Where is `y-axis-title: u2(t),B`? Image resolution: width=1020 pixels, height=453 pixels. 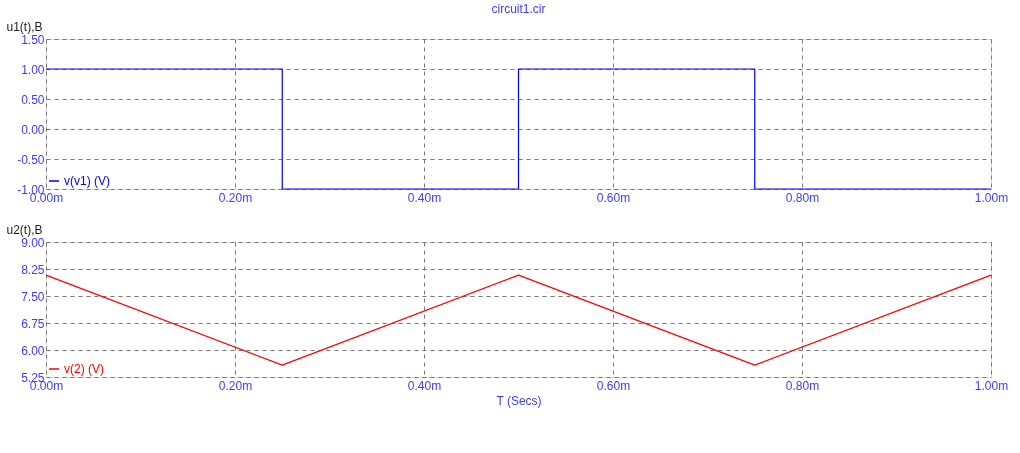 y-axis-title: u2(t),B is located at coordinates (24, 229).